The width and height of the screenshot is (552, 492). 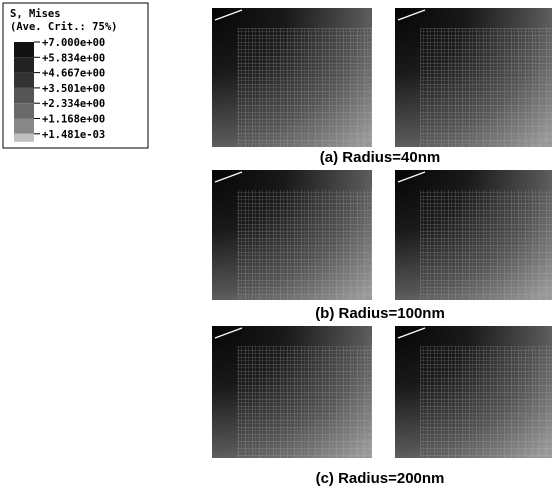 I want to click on legend-subtitle: (Ave. Crit.: 75%), so click(x=63, y=27).